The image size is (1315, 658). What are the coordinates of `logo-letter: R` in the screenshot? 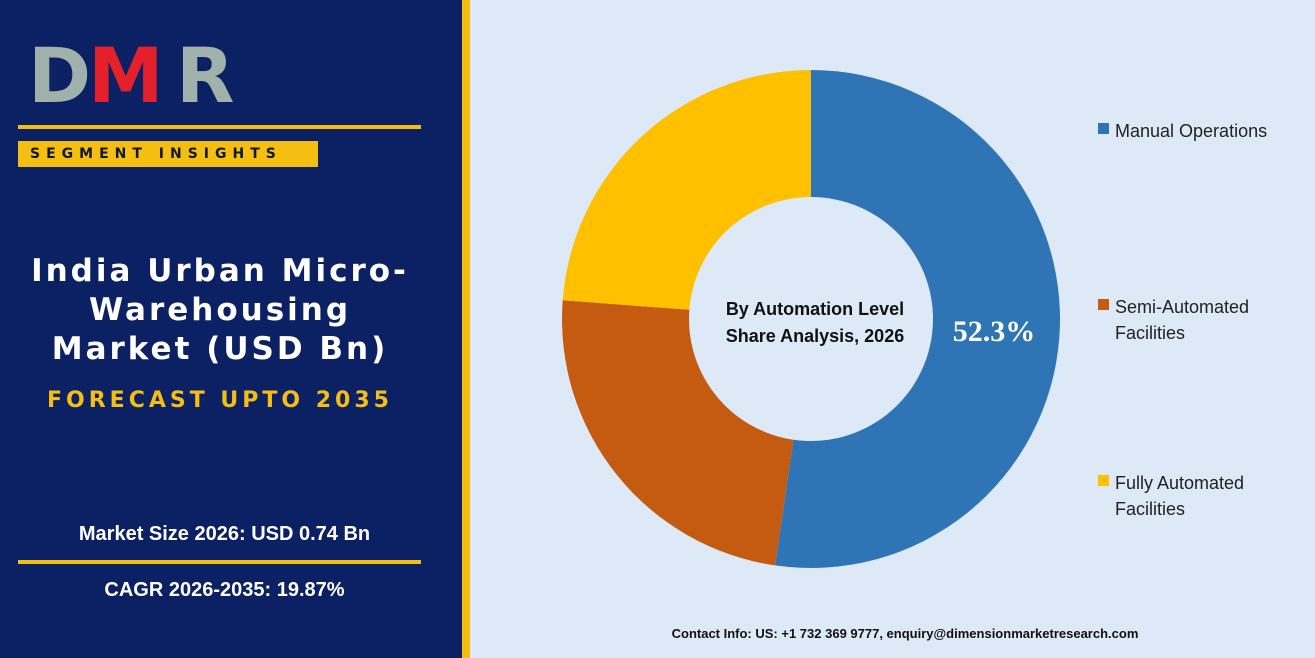 It's located at (205, 72).